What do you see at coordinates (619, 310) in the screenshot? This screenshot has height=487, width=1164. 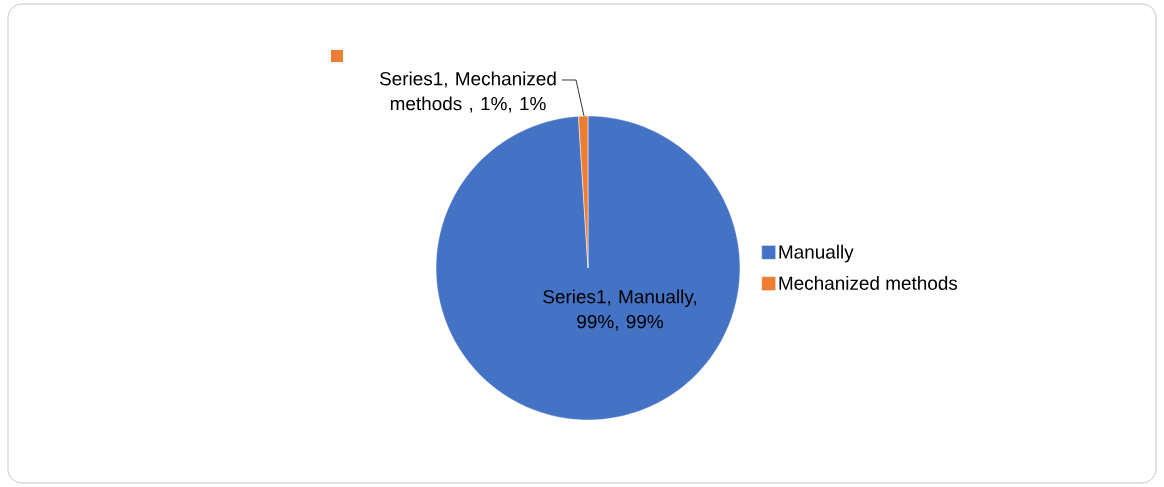 I see `data-label: Series1, Manually, 99%, 99%` at bounding box center [619, 310].